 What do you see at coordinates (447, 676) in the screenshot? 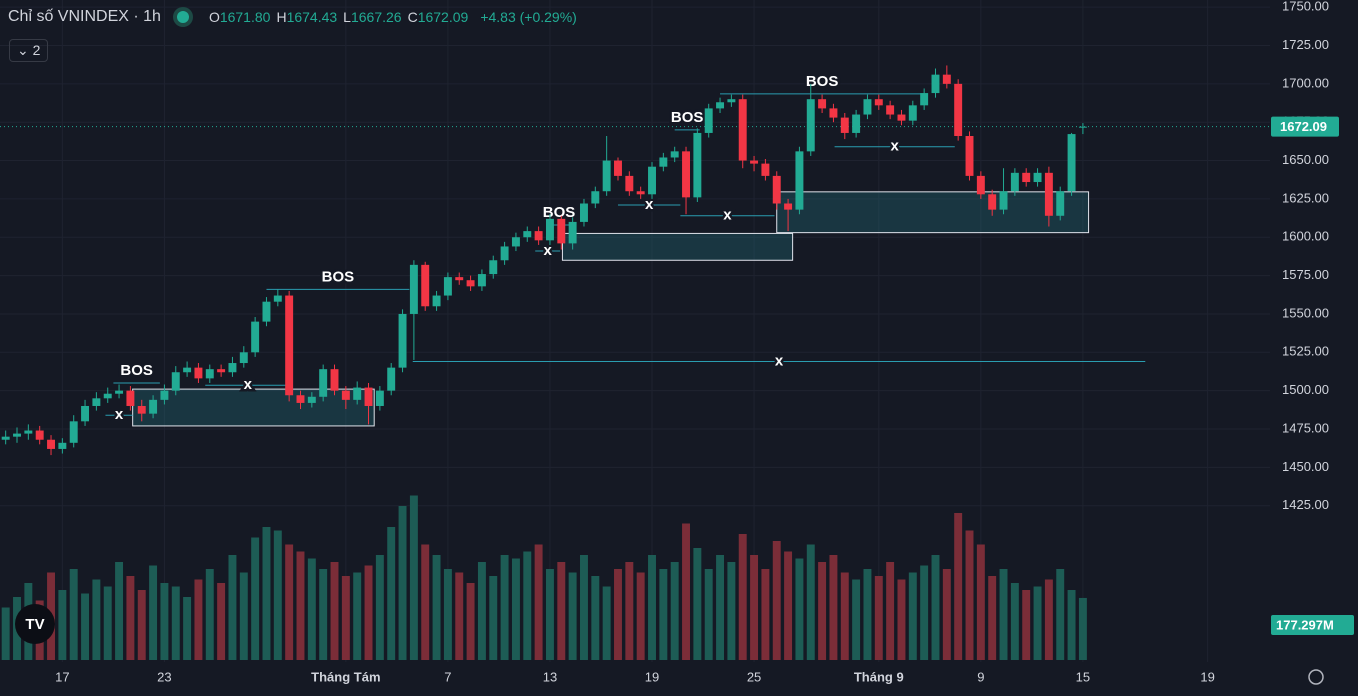
I see `x-tick-label: 7` at bounding box center [447, 676].